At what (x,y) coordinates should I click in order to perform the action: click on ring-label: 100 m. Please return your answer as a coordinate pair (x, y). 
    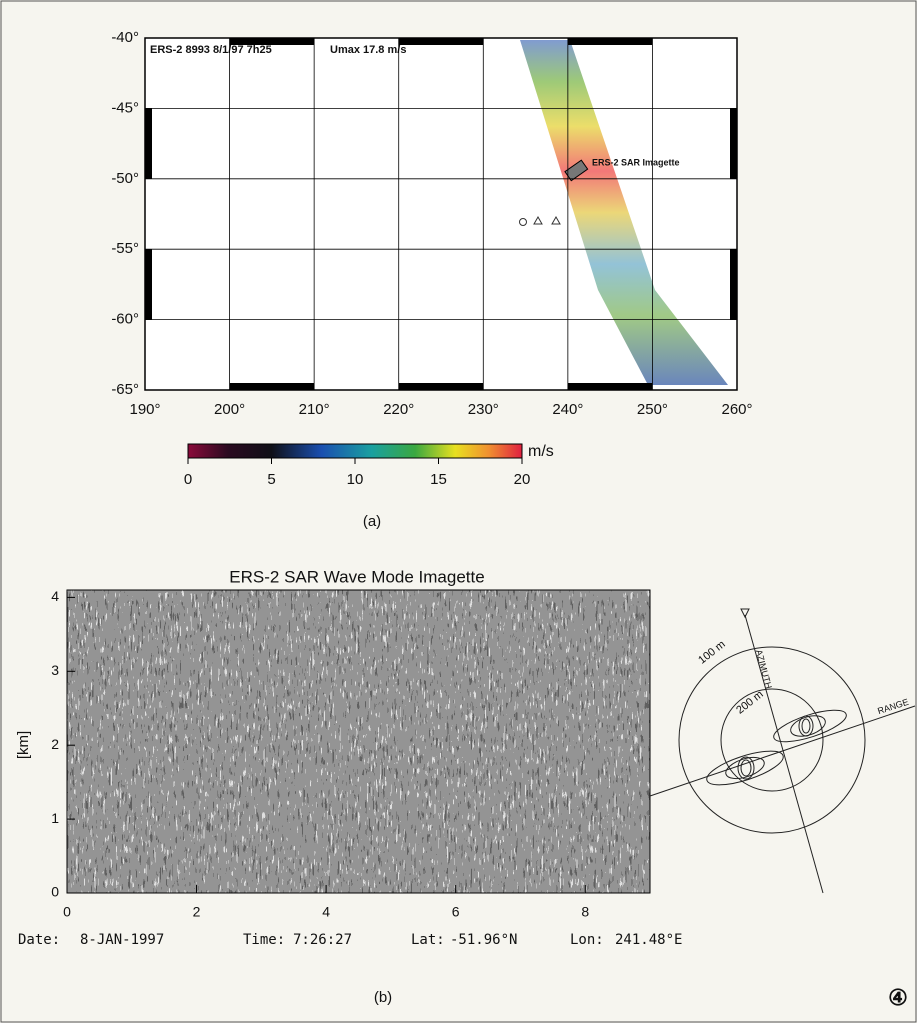
    Looking at the image, I should click on (711, 652).